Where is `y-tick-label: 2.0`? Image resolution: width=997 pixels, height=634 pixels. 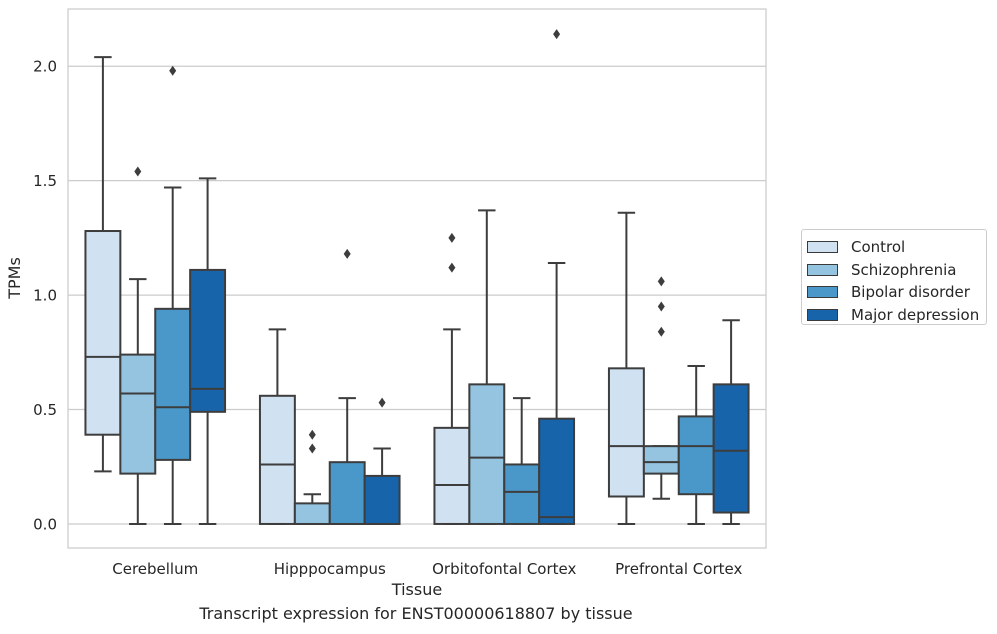
y-tick-label: 2.0 is located at coordinates (45, 67).